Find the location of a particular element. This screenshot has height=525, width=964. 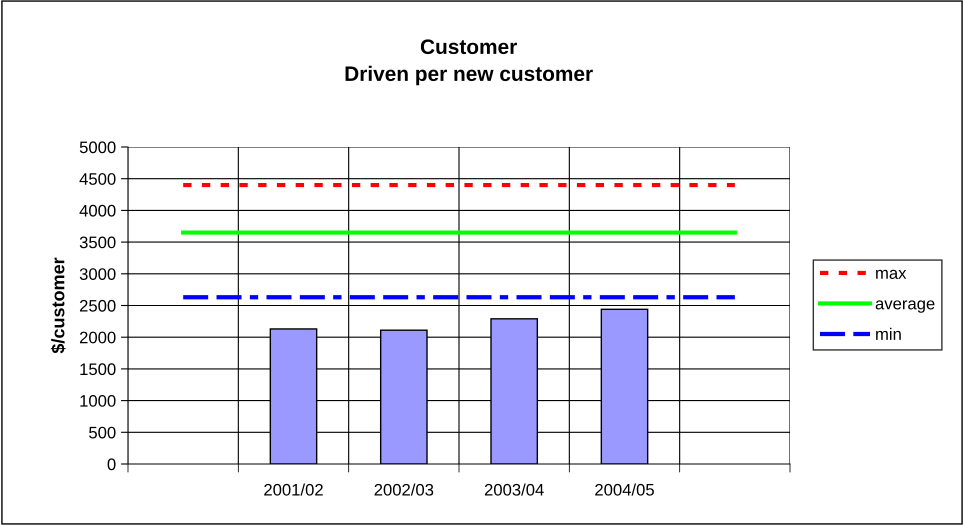

x-tick-label: 2001/02 is located at coordinates (293, 489).